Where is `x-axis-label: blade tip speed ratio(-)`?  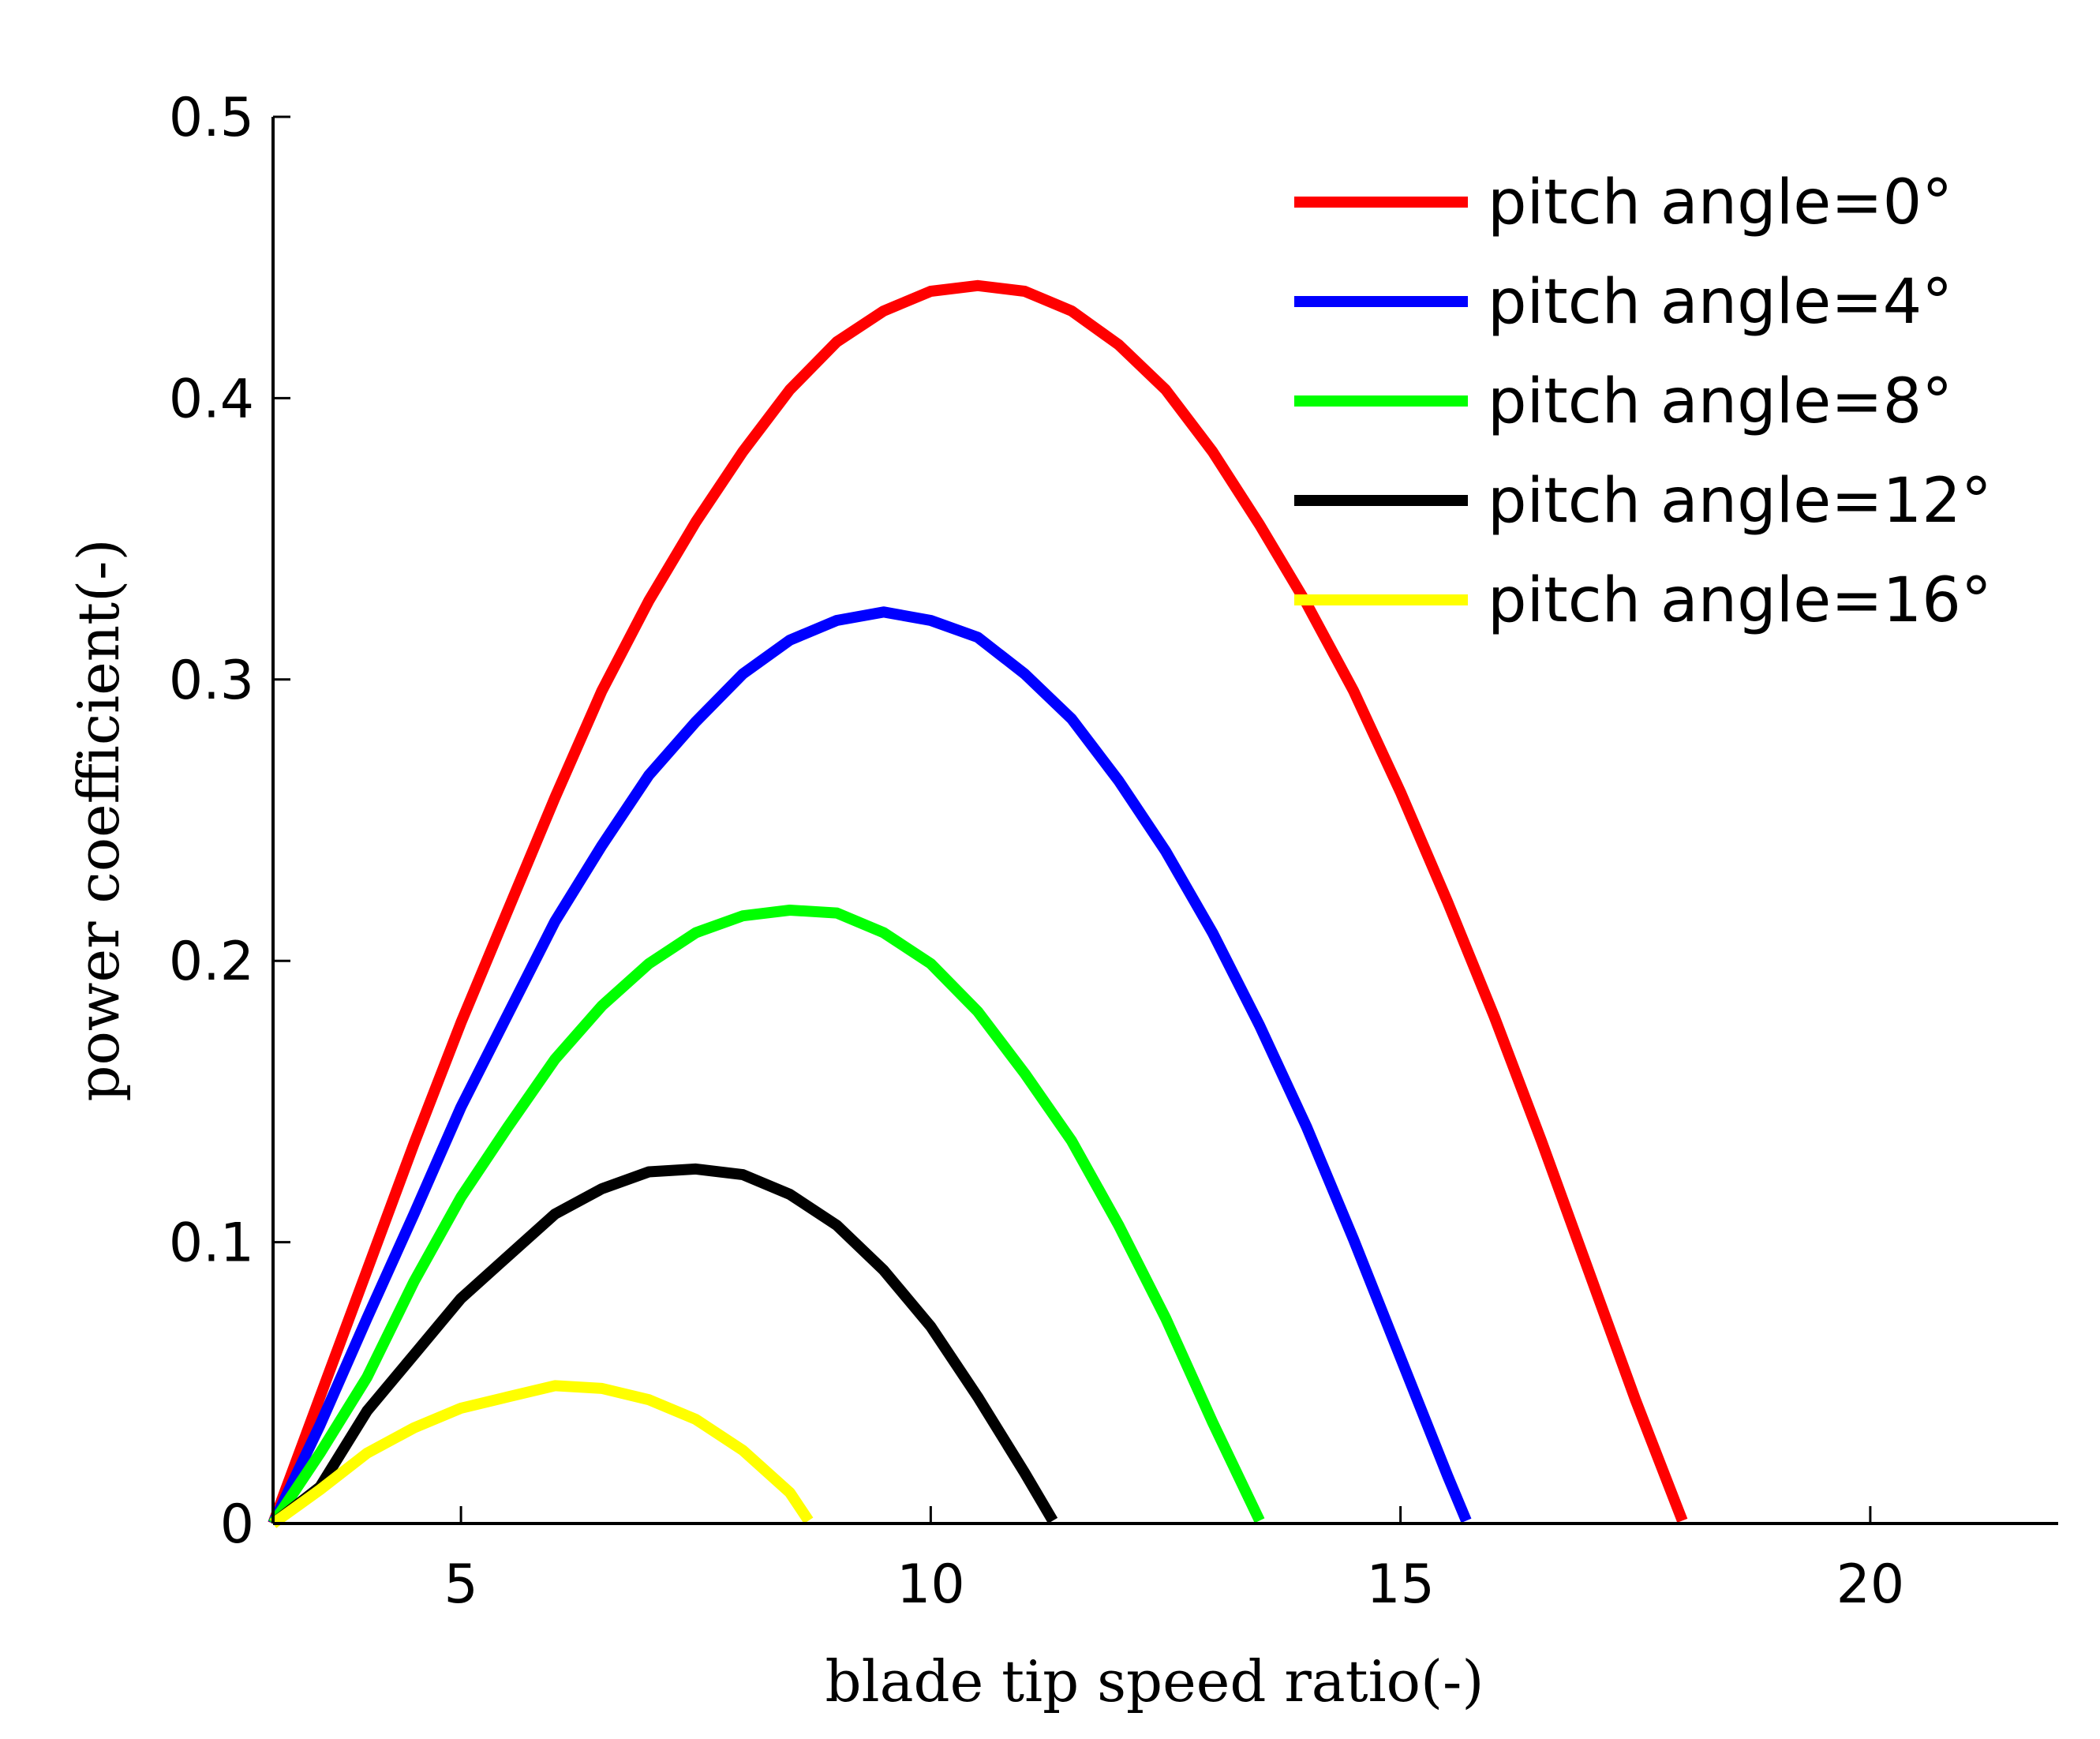
x-axis-label: blade tip speed ratio(-) is located at coordinates (1154, 1681).